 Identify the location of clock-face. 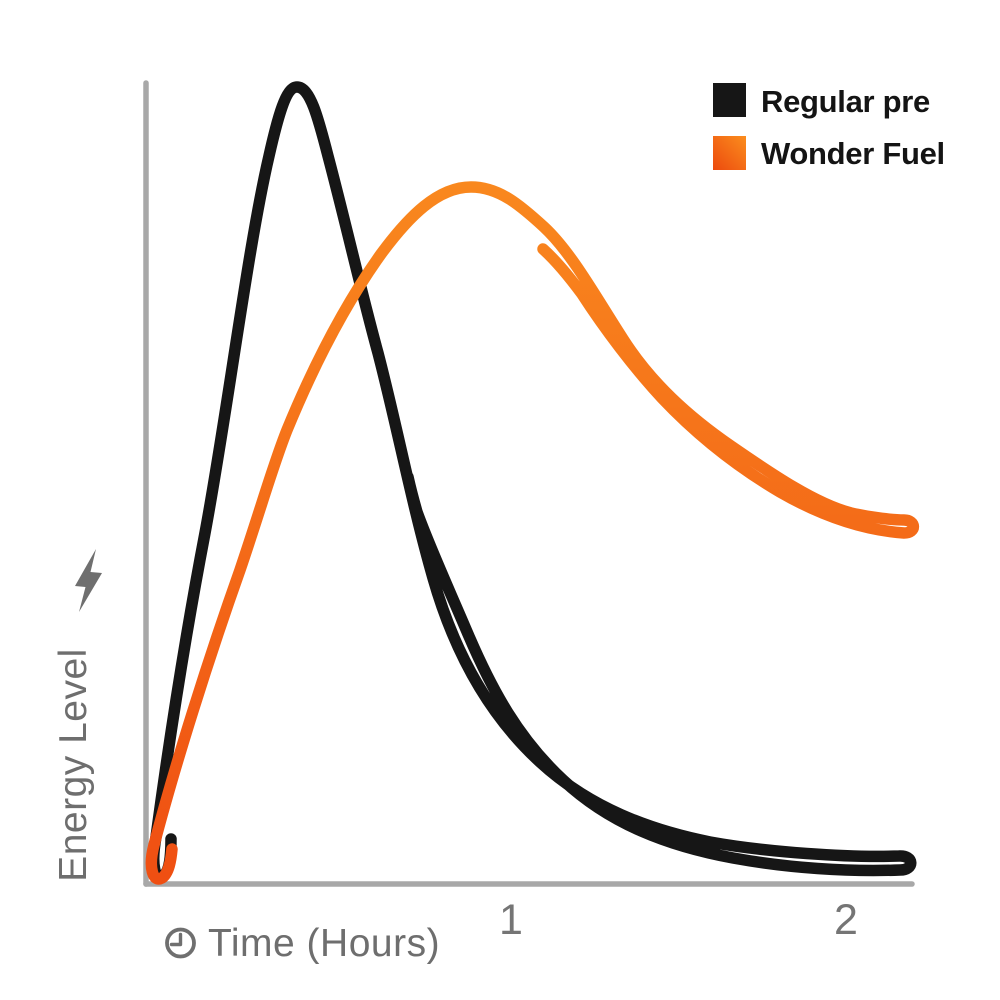
(180, 943).